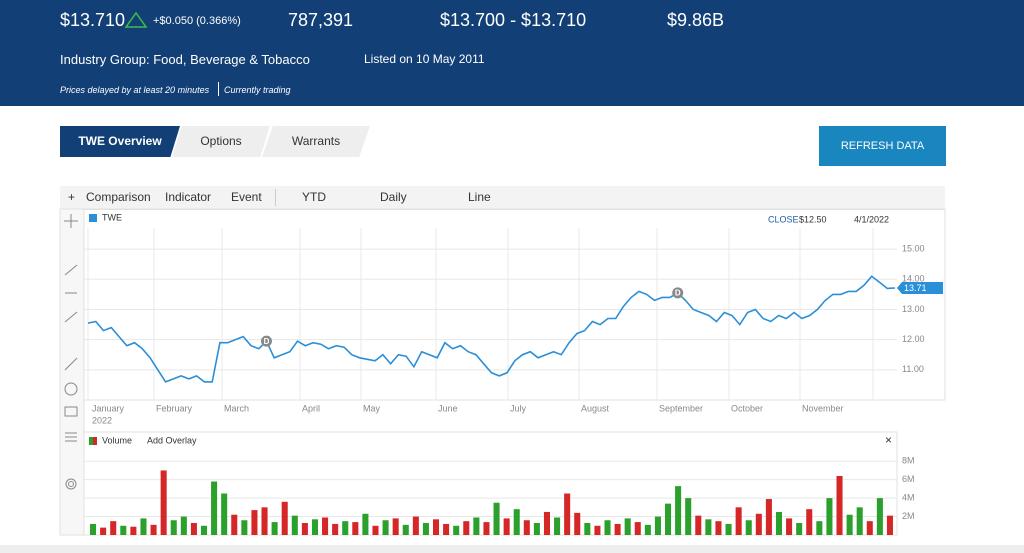 The width and height of the screenshot is (1024, 553). I want to click on tab: TWE Overview, so click(120, 141).